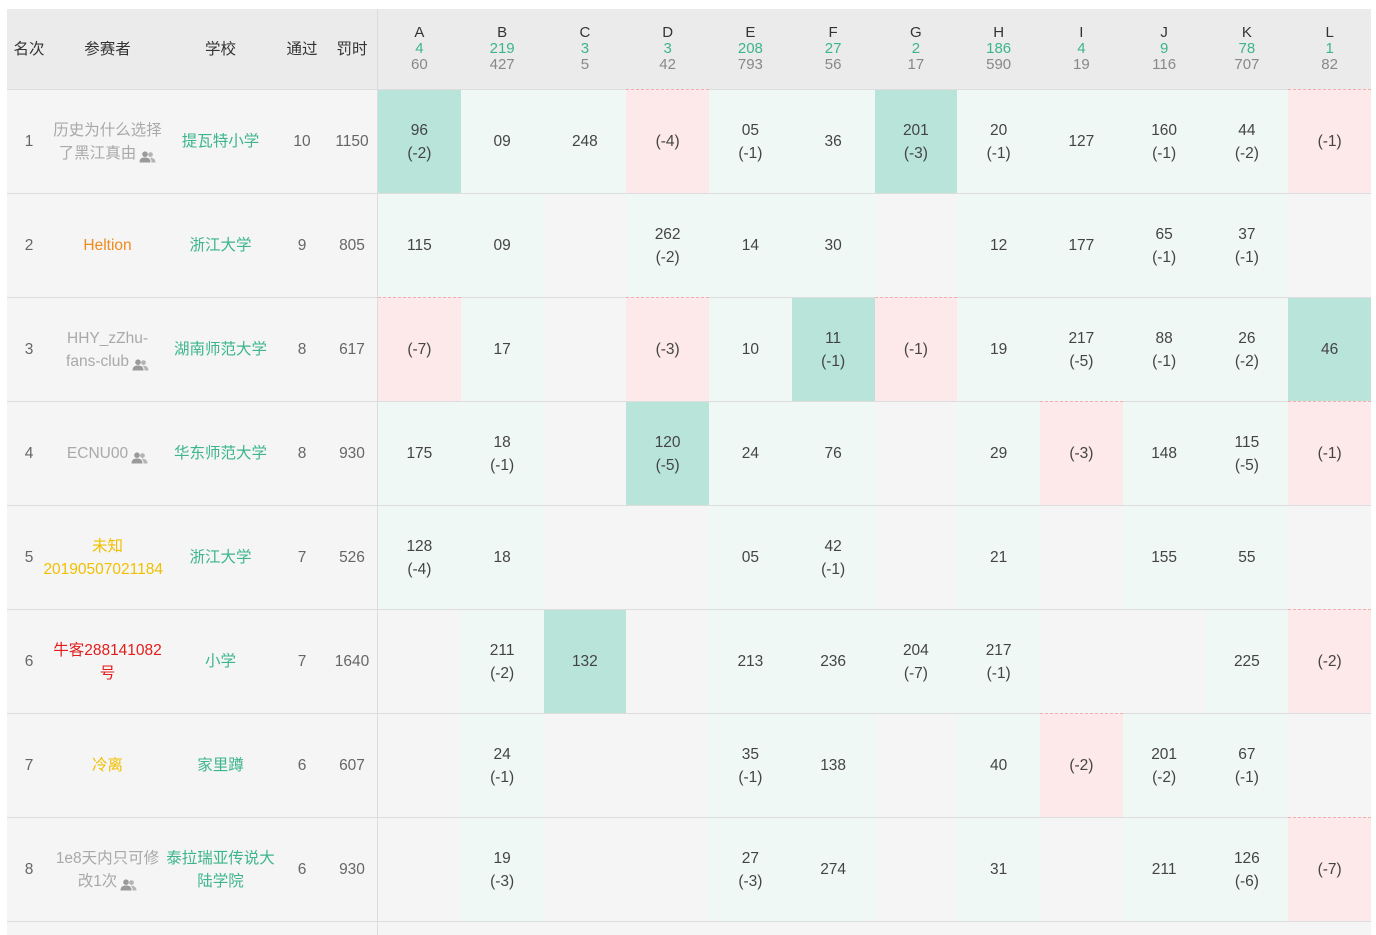 The image size is (1376, 935). Describe the element at coordinates (502, 49) in the screenshot. I see `header-problem-b: B 219 427` at that location.